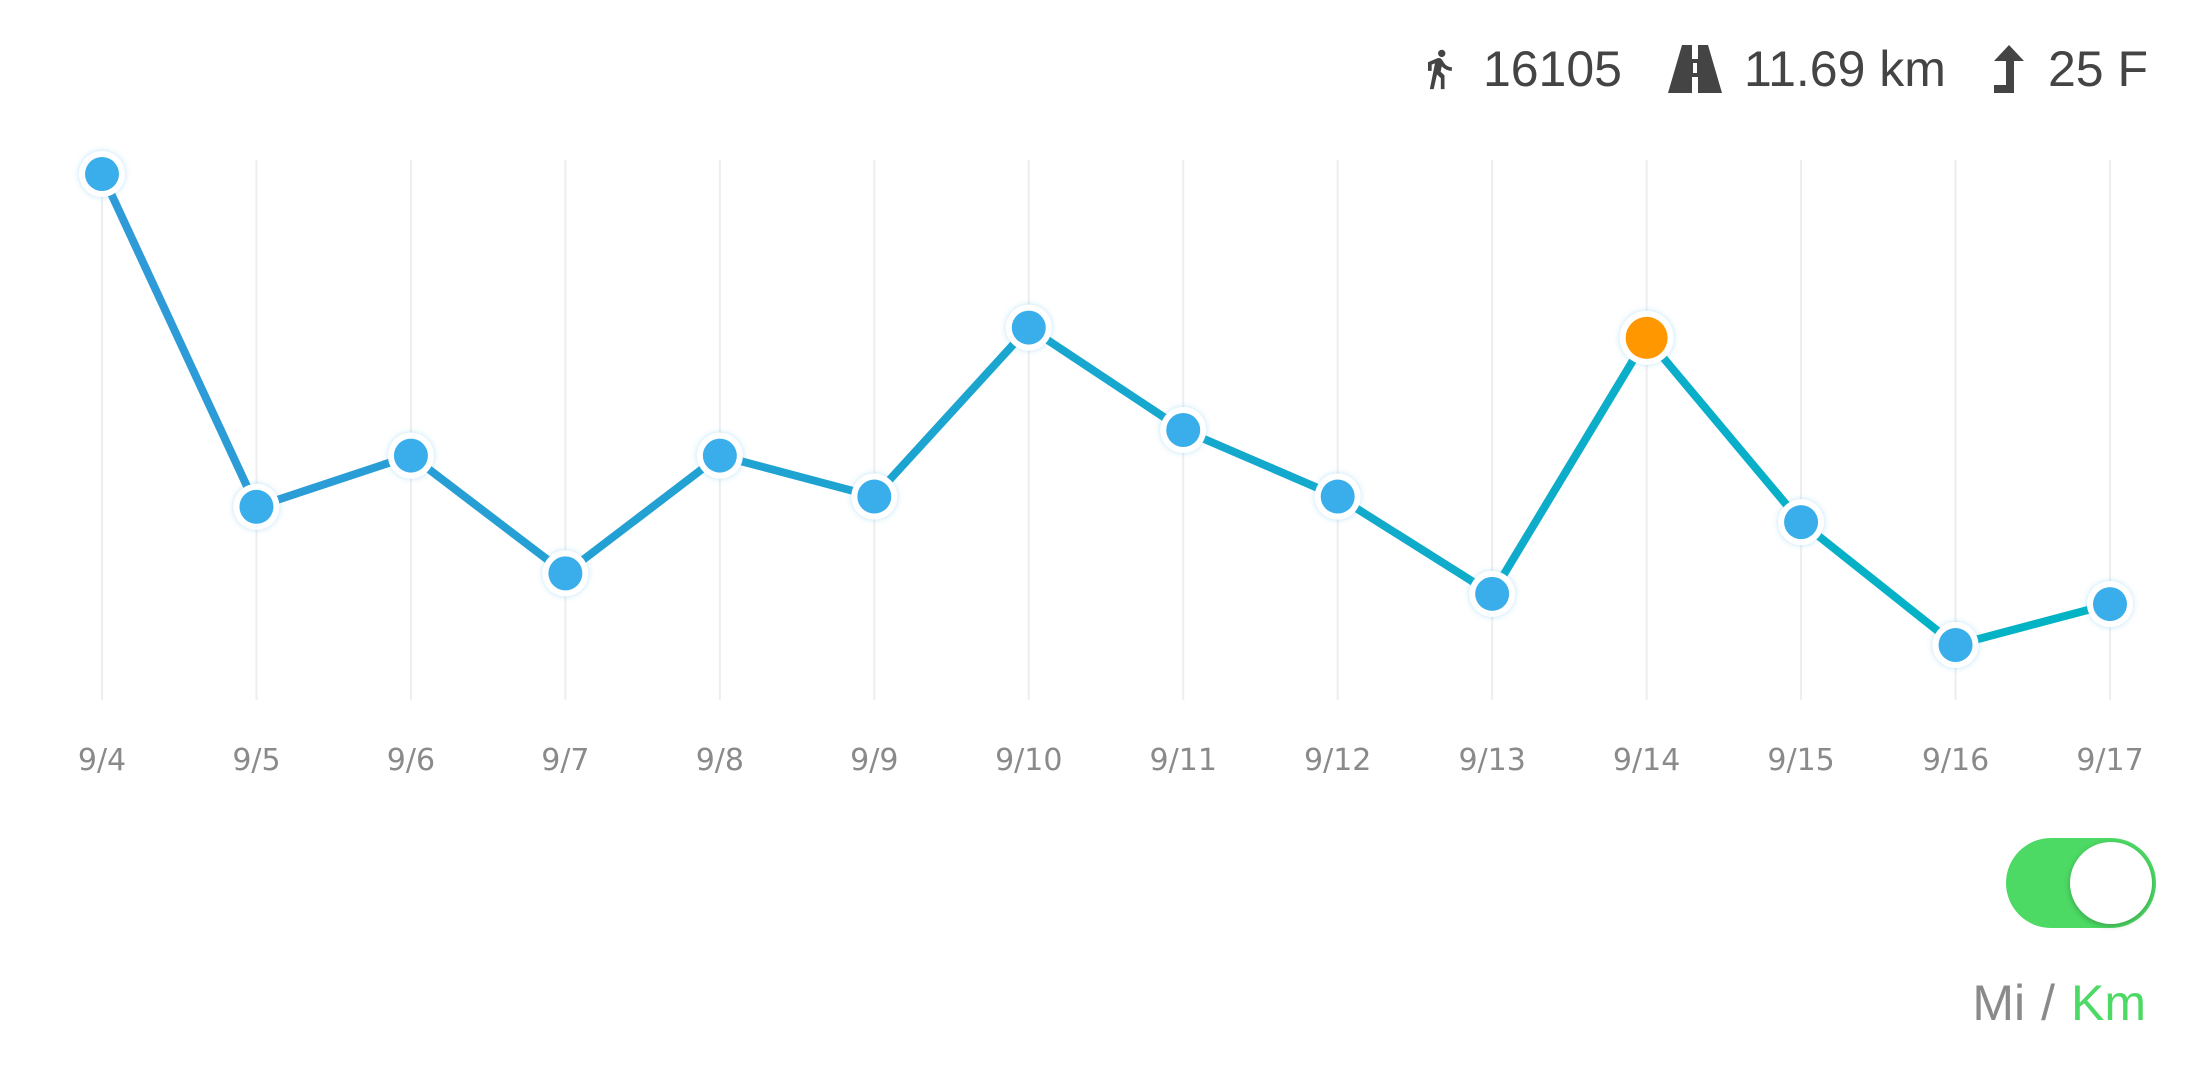 The image size is (2208, 1088). I want to click on x-tick-label: 9/10, so click(1028, 760).